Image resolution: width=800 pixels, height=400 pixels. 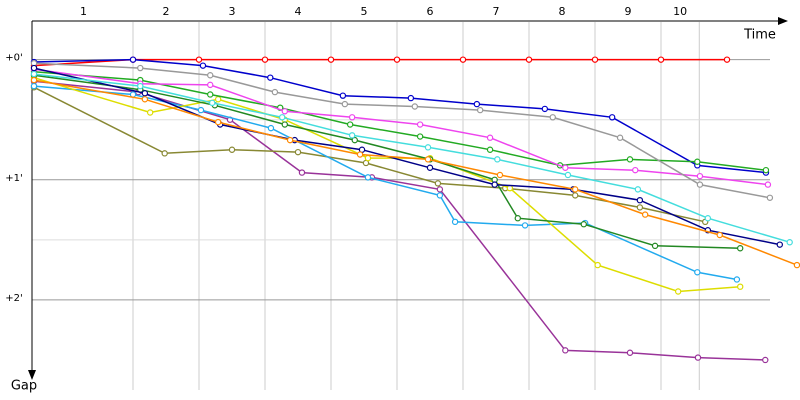 I want to click on x-tick-label: 5, so click(x=364, y=11).